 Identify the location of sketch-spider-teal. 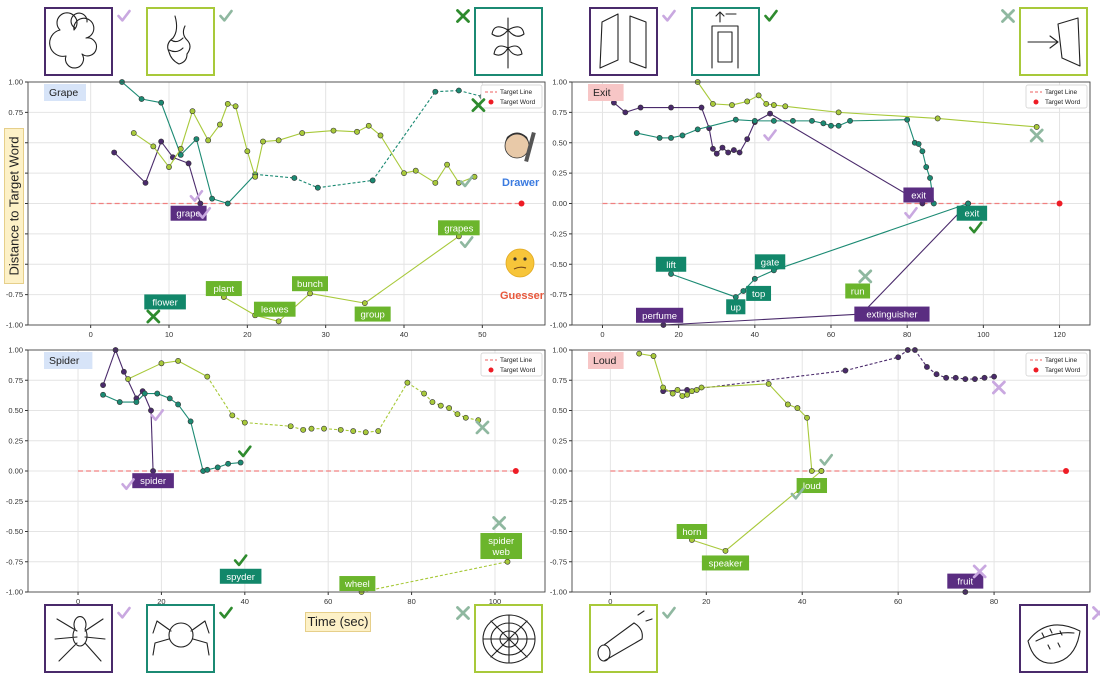
(189, 638).